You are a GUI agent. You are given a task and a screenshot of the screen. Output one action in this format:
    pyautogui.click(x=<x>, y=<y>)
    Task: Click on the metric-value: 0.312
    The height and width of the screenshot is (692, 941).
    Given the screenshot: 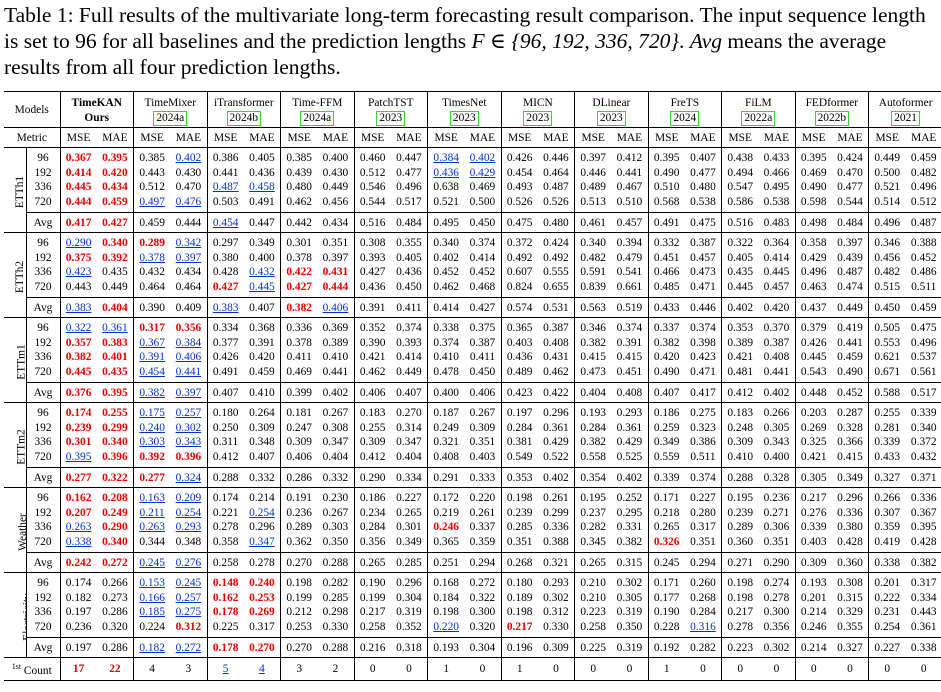 What is the action you would take?
    pyautogui.click(x=188, y=626)
    